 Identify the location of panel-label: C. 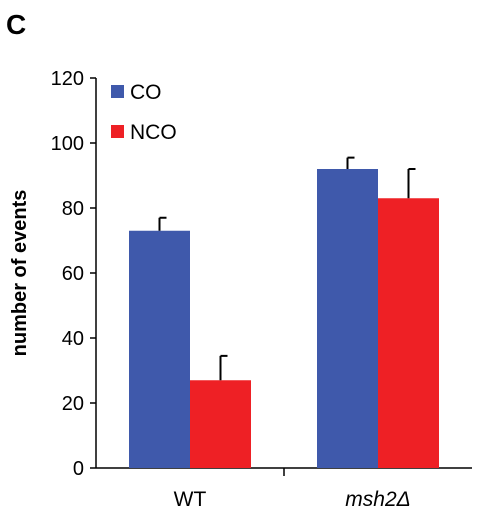
(16, 24).